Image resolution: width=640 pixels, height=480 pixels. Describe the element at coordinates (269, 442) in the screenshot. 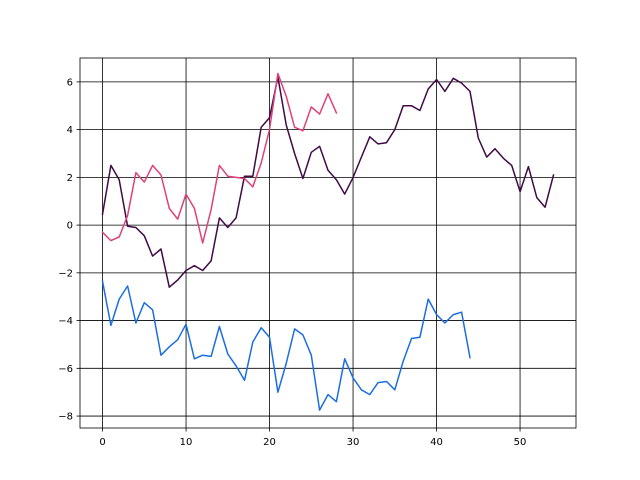

I see `x-tick-label: 20` at that location.